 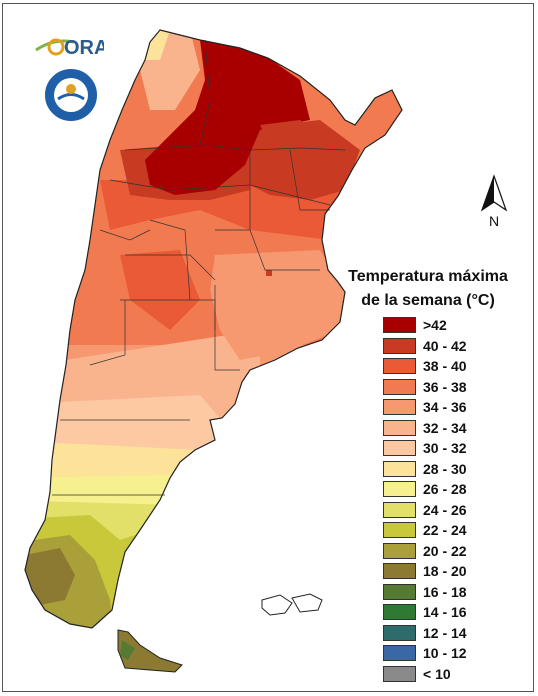 I want to click on legend-item: 32 - 34, so click(x=425, y=428).